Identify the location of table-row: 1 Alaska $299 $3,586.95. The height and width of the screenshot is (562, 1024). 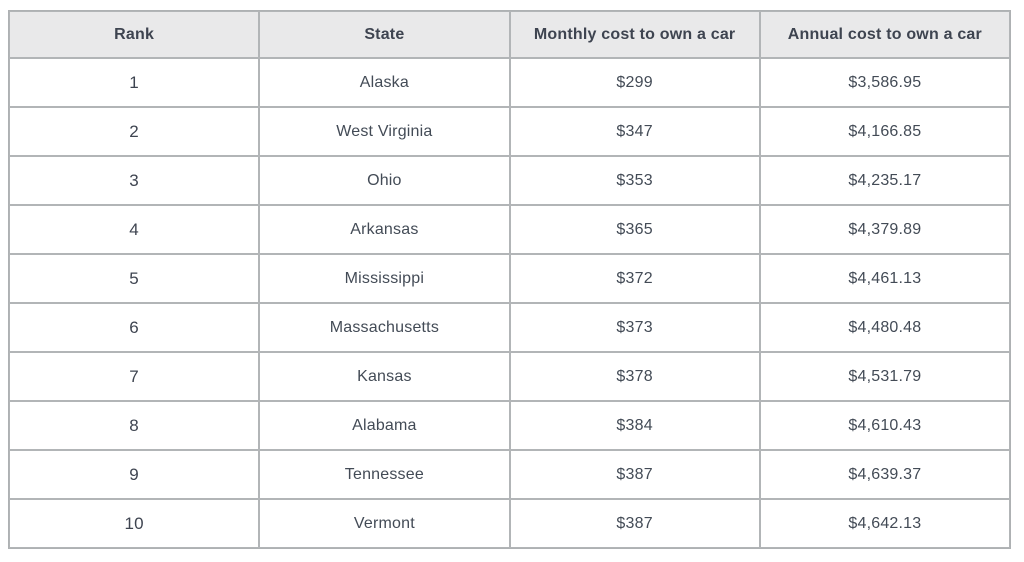
(509, 82).